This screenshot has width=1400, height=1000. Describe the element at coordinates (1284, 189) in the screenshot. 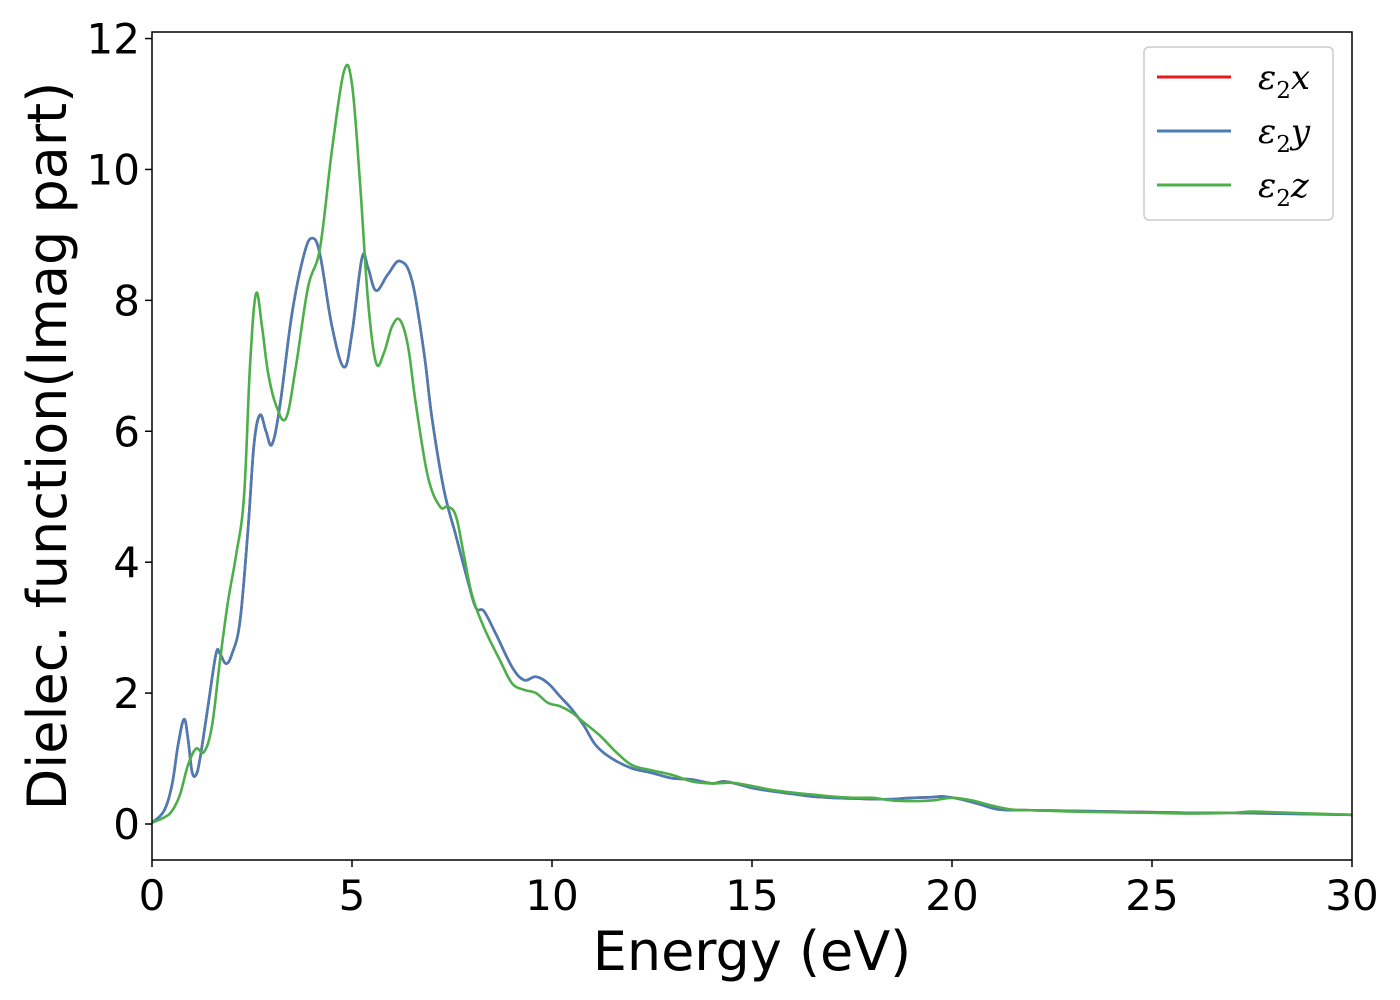

I see `legend-label-z: ε2z` at that location.